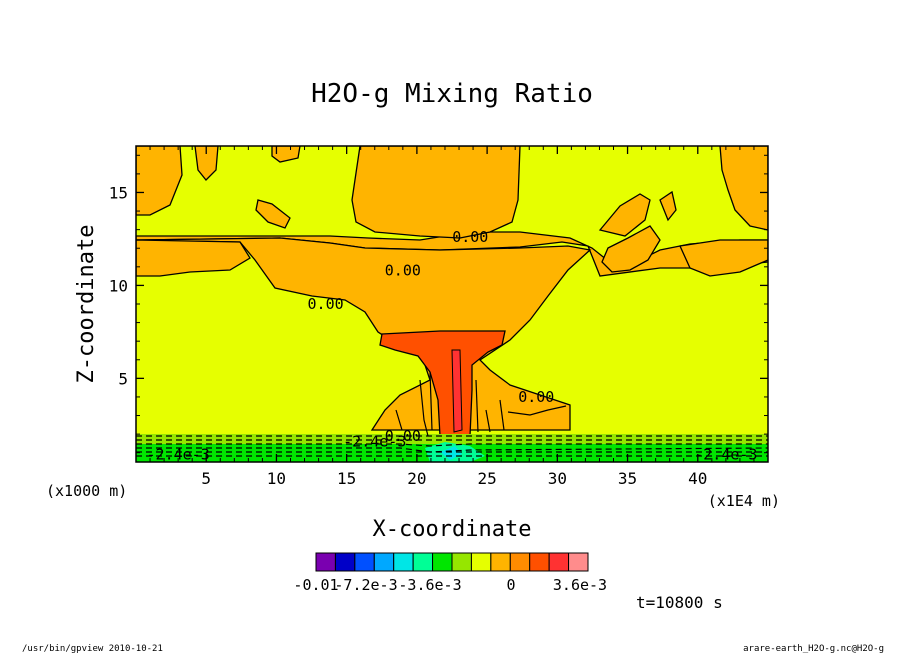 The image size is (904, 654). I want to click on colorbar, so click(452, 562).